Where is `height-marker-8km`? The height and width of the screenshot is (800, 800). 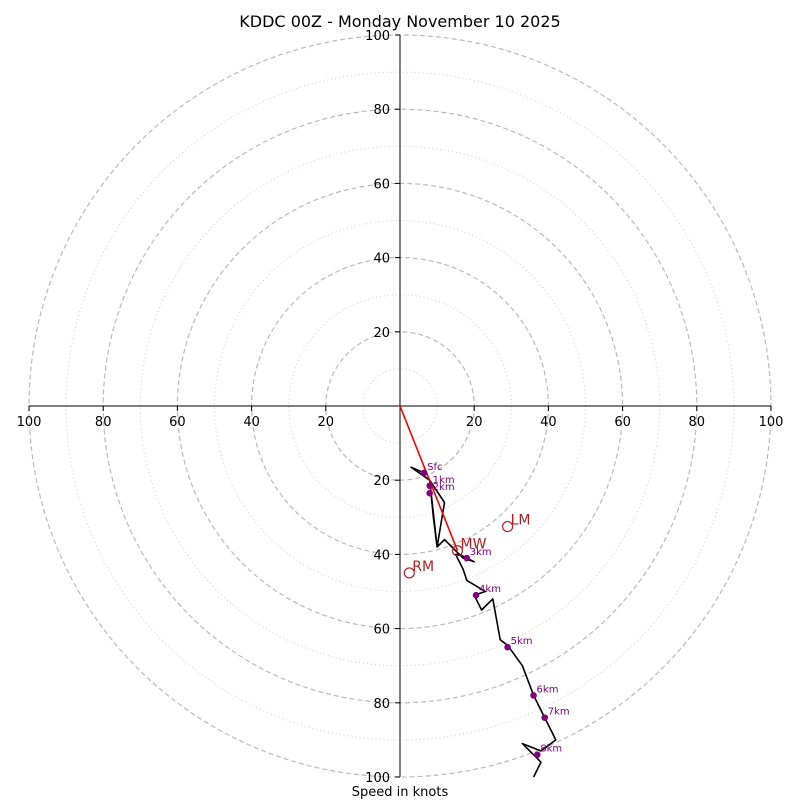 height-marker-8km is located at coordinates (537, 755).